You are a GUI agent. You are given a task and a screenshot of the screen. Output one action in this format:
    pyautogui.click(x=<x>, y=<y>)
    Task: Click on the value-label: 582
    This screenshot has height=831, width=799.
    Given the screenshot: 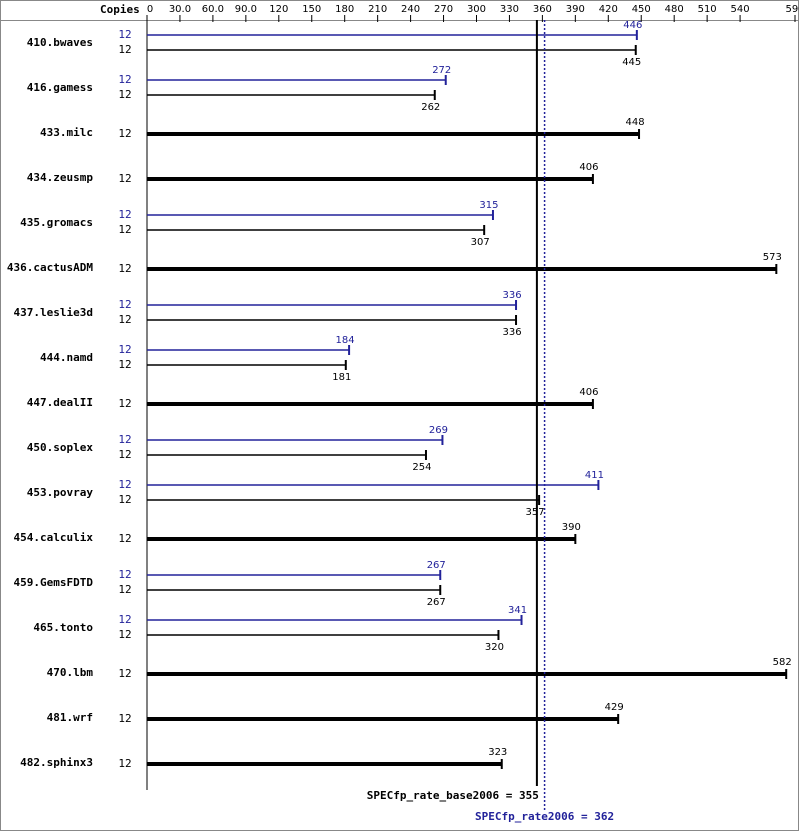 What is the action you would take?
    pyautogui.click(x=782, y=662)
    